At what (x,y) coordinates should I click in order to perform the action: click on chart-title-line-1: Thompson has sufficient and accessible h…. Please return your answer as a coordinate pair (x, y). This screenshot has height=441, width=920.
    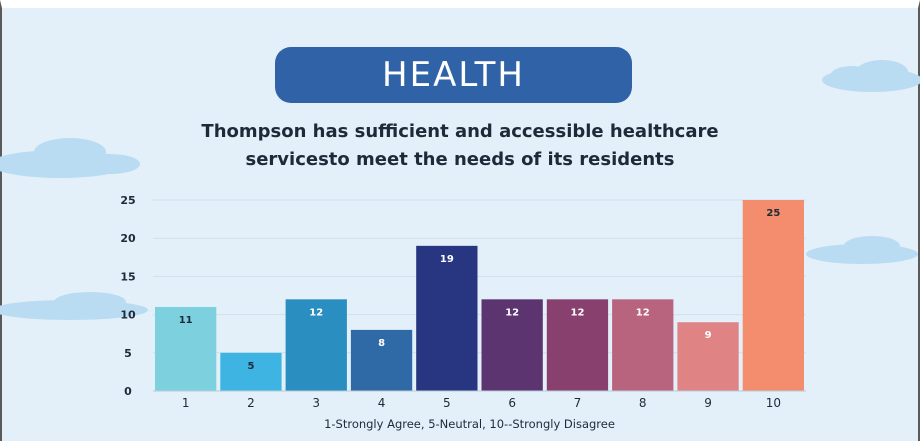
    Looking at the image, I should click on (460, 131).